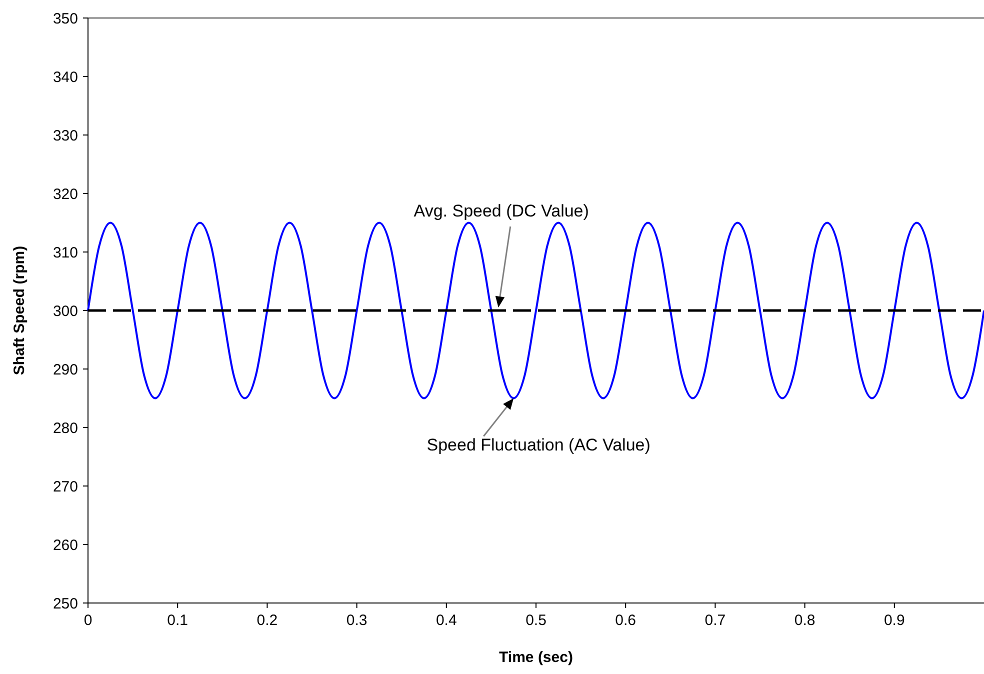 The height and width of the screenshot is (674, 984). Describe the element at coordinates (65, 545) in the screenshot. I see `y-tick-label: 260` at that location.